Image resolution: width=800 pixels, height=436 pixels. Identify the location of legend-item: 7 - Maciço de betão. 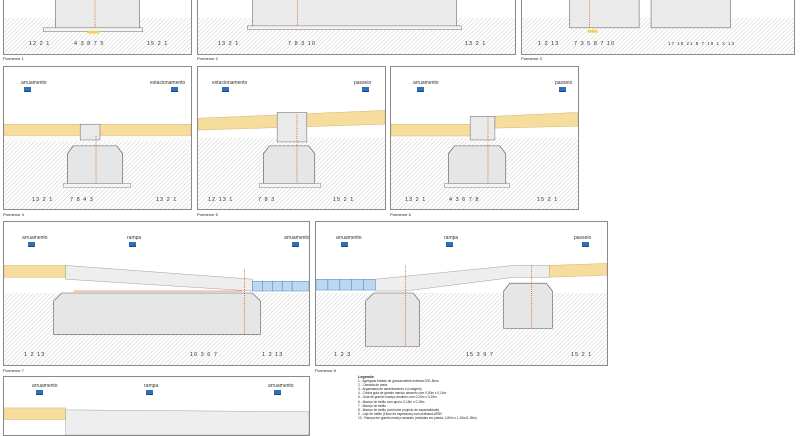
(372, 405).